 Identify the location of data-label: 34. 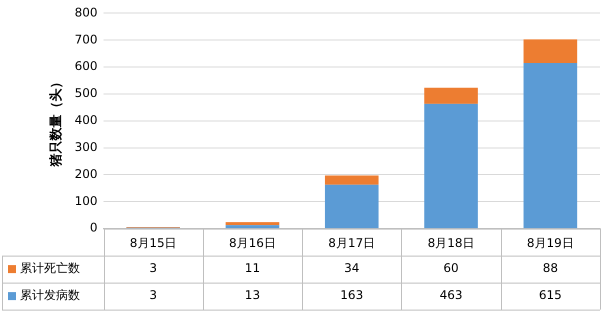
(352, 268).